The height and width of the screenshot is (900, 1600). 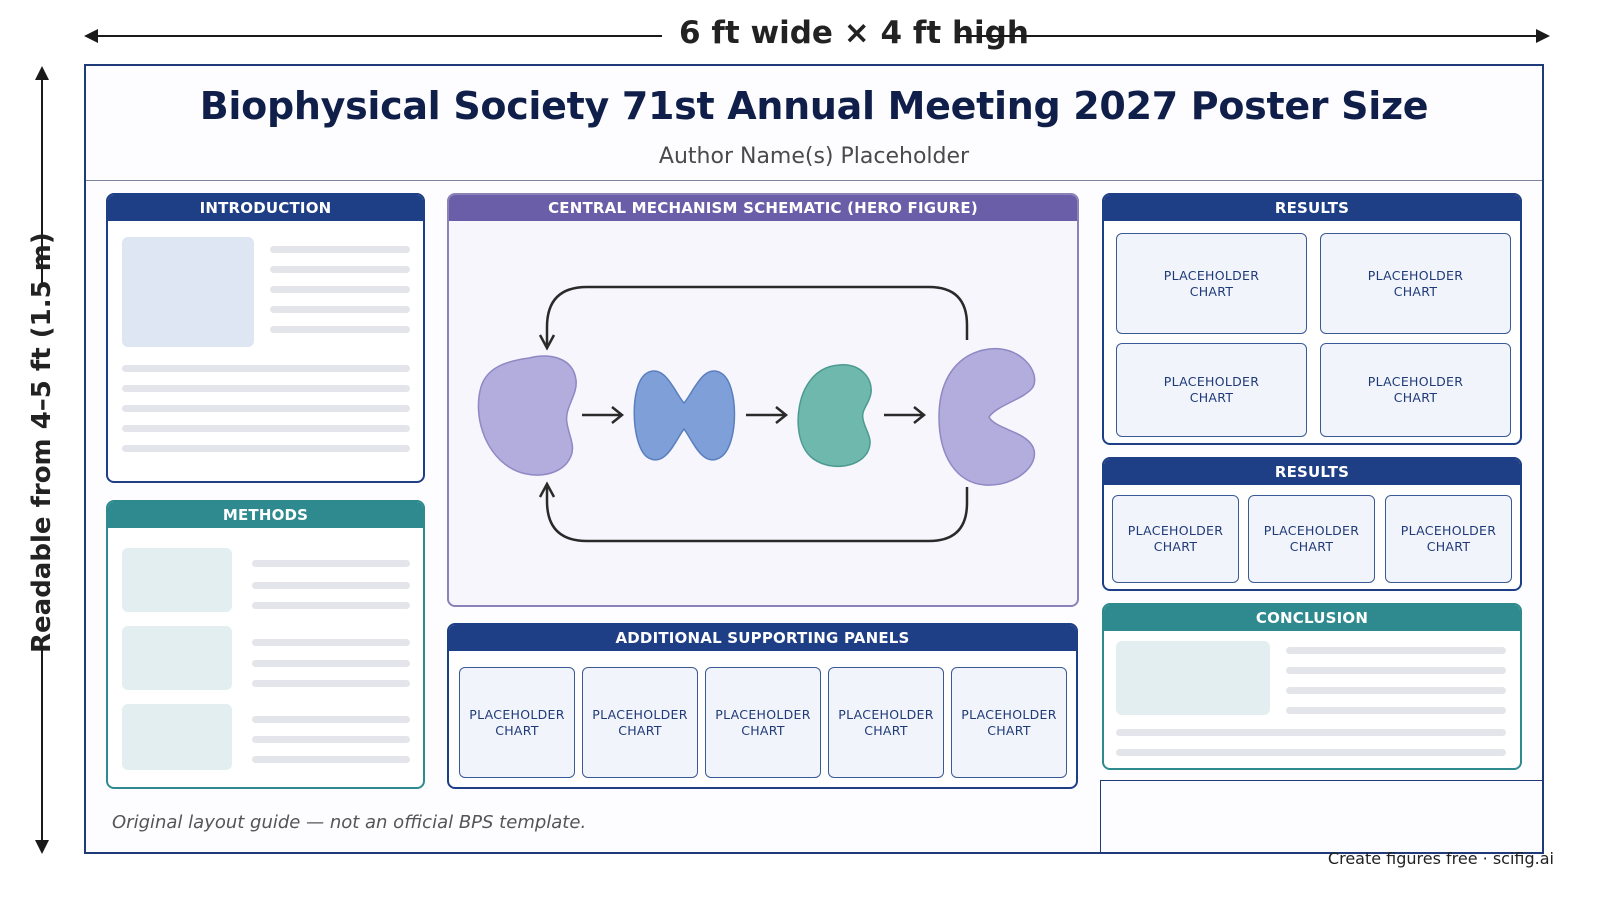 I want to click on height-dimension-arrow: Readable from 4–5 ft (1.5 m), so click(x=42, y=460).